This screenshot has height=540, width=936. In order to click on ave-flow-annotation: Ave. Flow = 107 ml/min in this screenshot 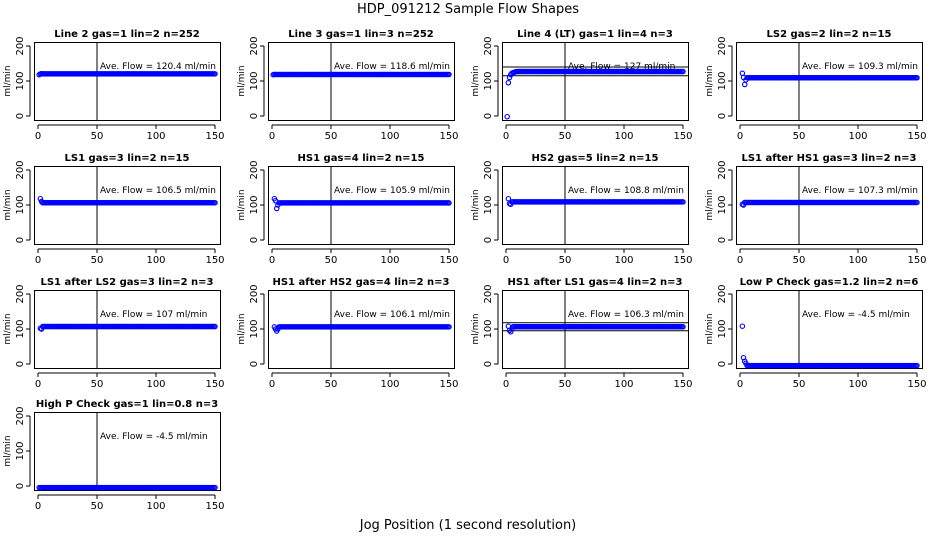, I will do `click(153, 315)`.